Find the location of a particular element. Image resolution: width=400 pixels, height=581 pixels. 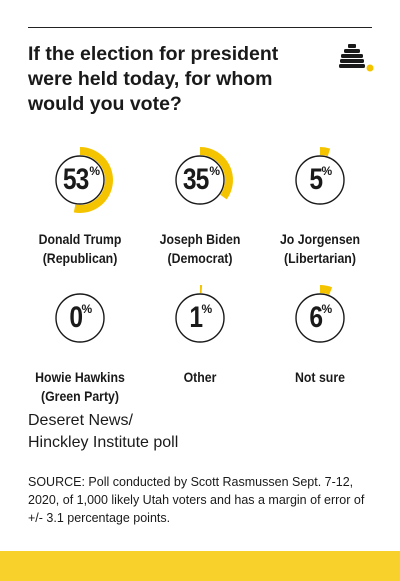

percent-value: 1% is located at coordinates (200, 318).